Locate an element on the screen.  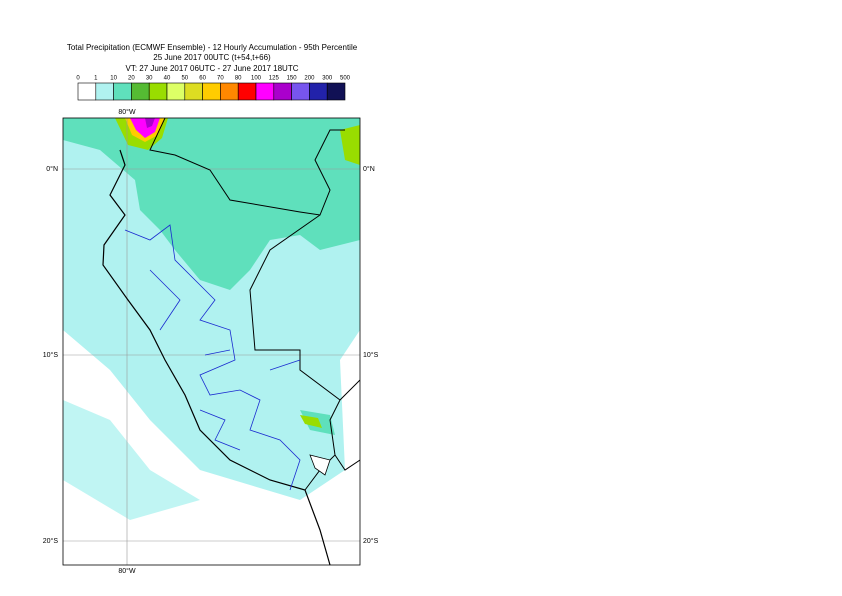
colorbar-label: 150 is located at coordinates (292, 79).